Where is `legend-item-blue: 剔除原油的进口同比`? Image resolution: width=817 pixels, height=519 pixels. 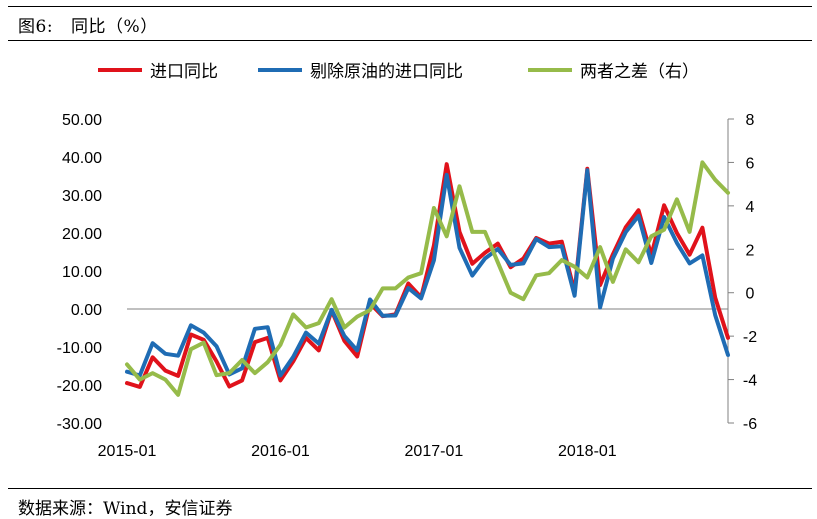 legend-item-blue: 剔除原油的进口同比 is located at coordinates (360, 69).